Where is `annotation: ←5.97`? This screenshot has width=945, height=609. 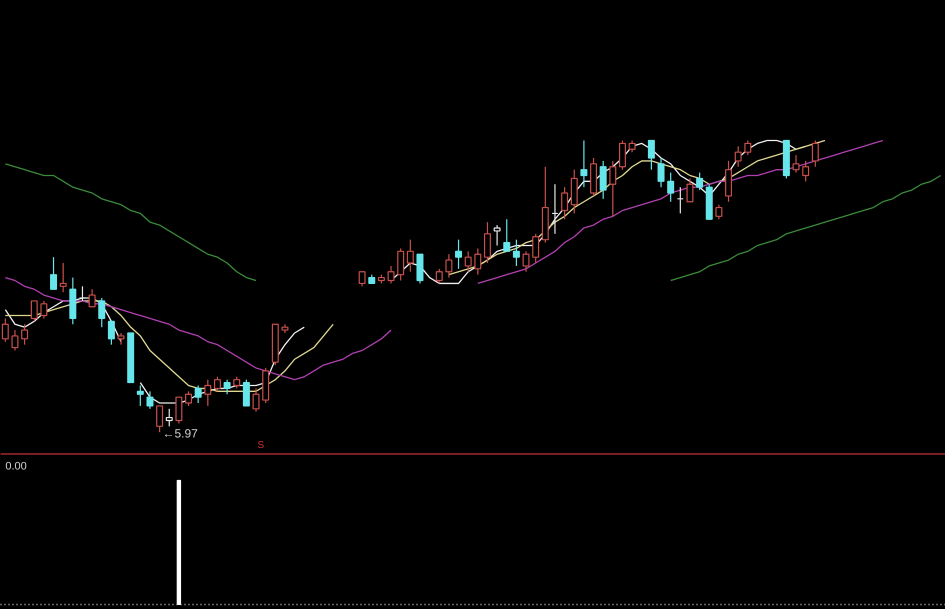 annotation: ←5.97 is located at coordinates (180, 433).